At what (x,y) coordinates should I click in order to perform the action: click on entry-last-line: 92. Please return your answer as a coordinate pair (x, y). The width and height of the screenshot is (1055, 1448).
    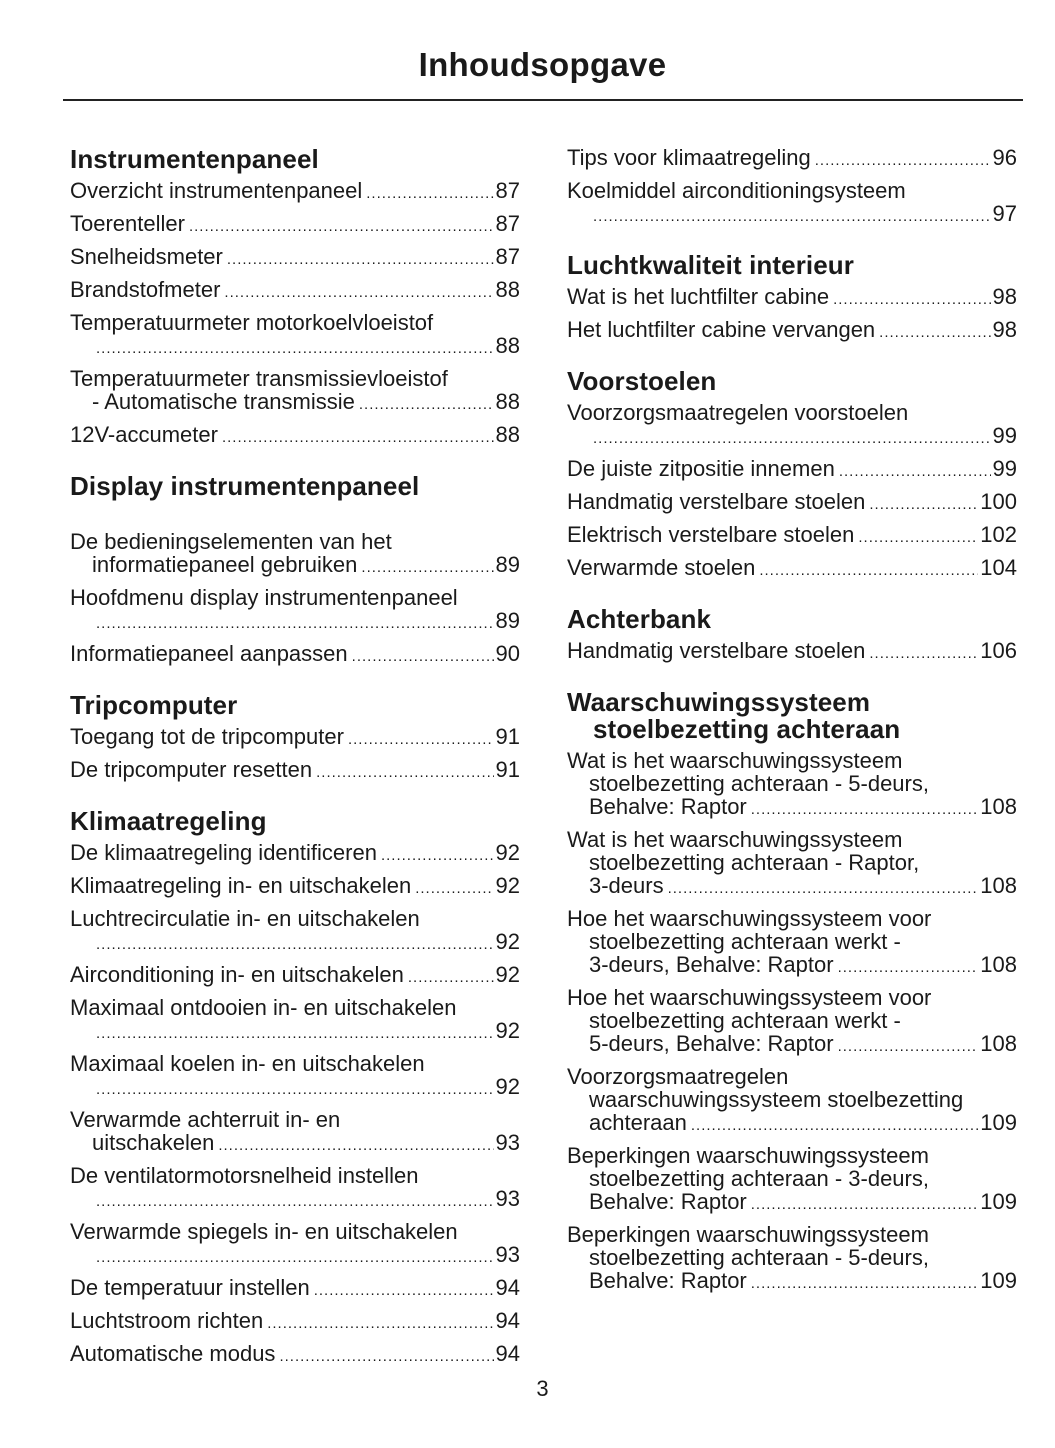
    Looking at the image, I should click on (295, 1088).